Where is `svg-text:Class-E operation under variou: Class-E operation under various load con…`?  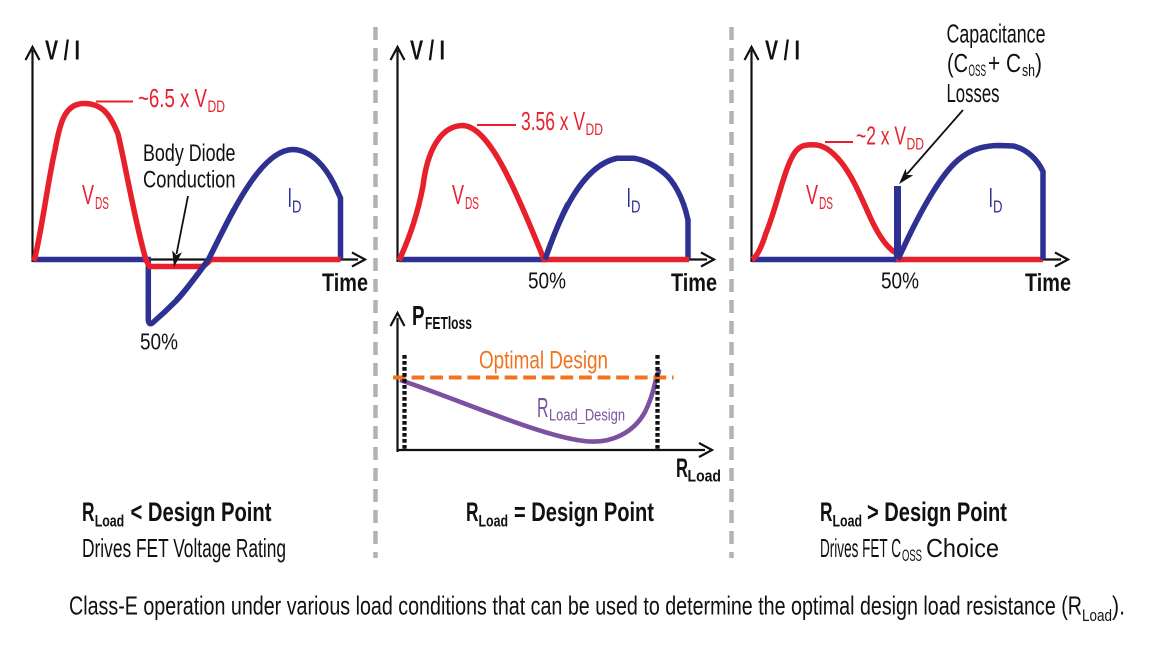
svg-text:Class-E operation under variou: Class-E operation under various load con… is located at coordinates (575, 606).